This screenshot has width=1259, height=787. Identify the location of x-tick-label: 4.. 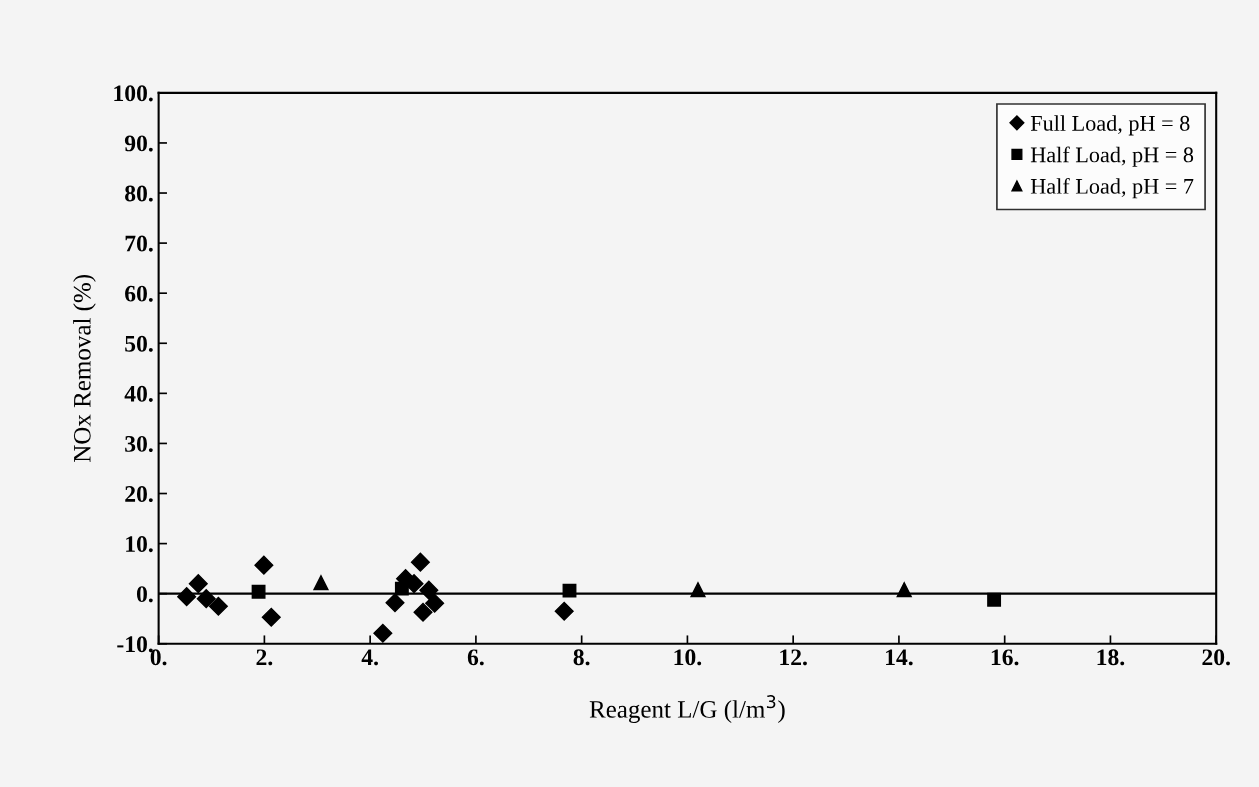
(369, 657).